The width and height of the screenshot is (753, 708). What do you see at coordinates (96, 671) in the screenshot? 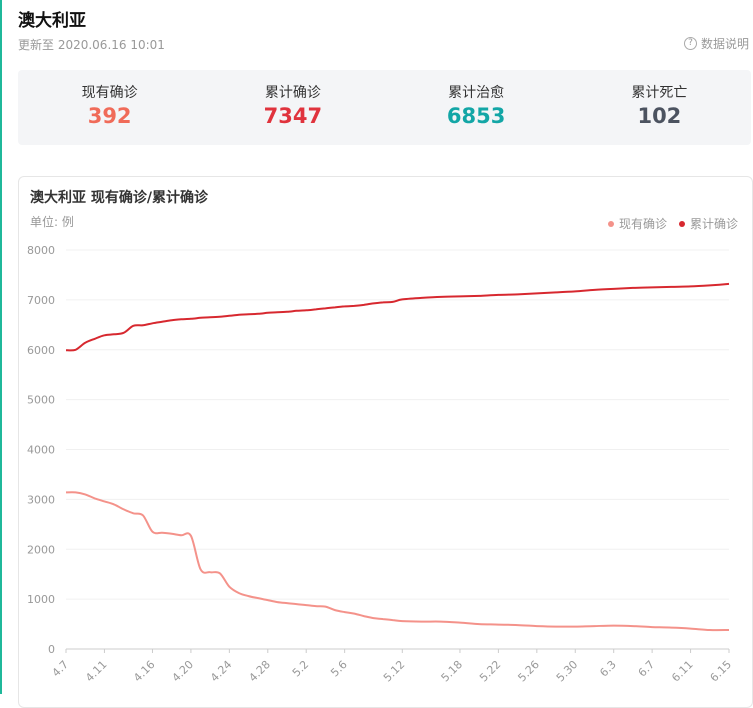
I see `x-tick-label: 4.11` at bounding box center [96, 671].